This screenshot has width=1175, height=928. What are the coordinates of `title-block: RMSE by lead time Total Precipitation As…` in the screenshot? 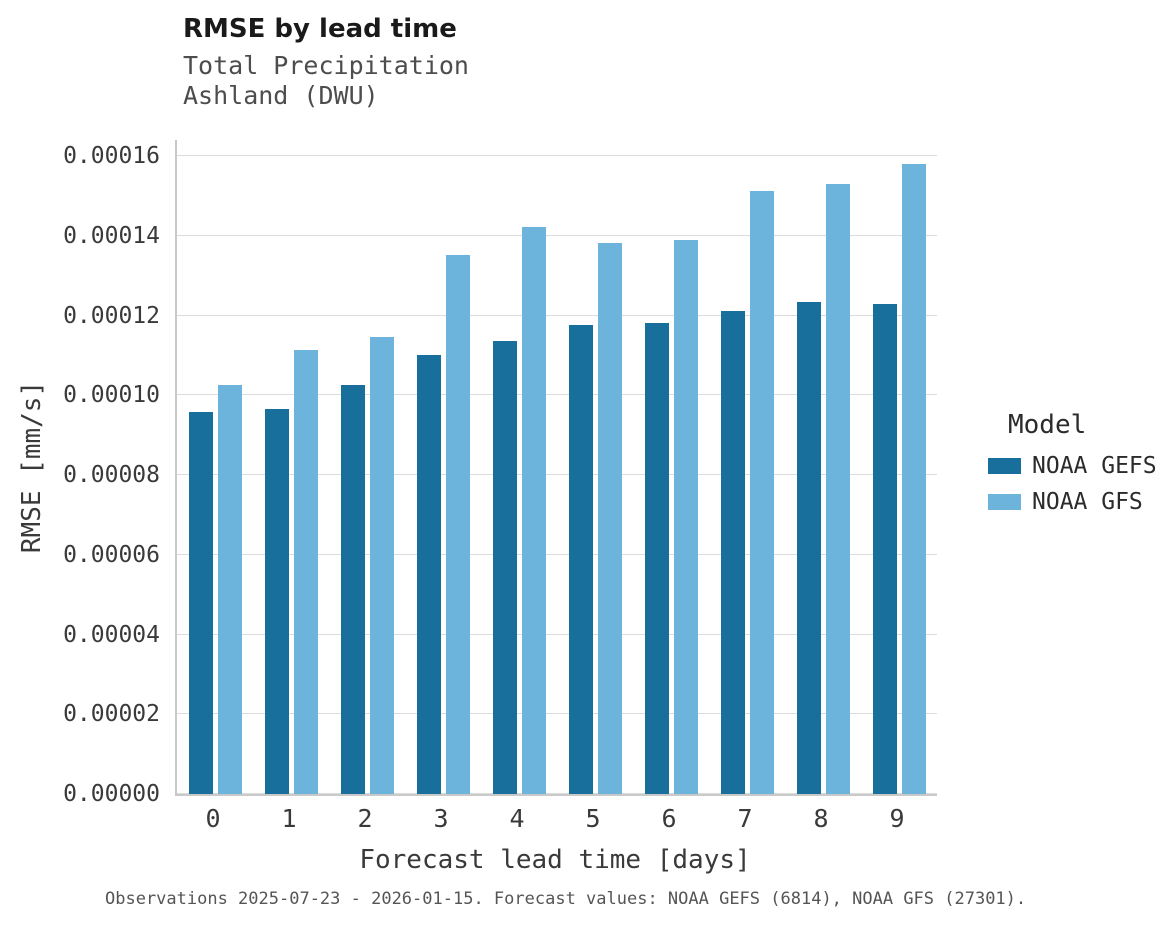 It's located at (326, 62).